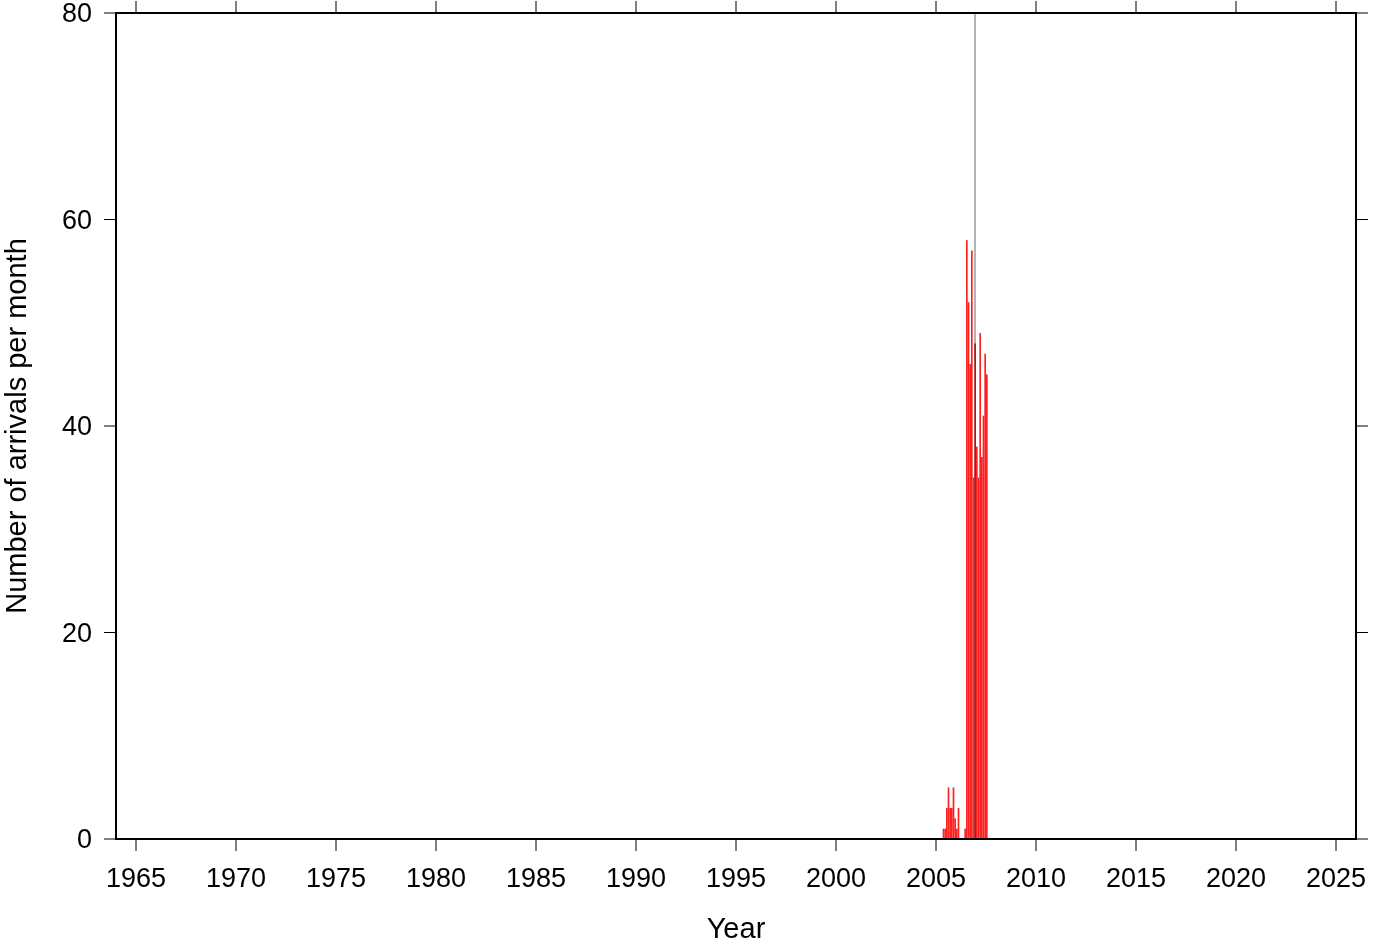  I want to click on y-tick-label: 20, so click(76, 632).